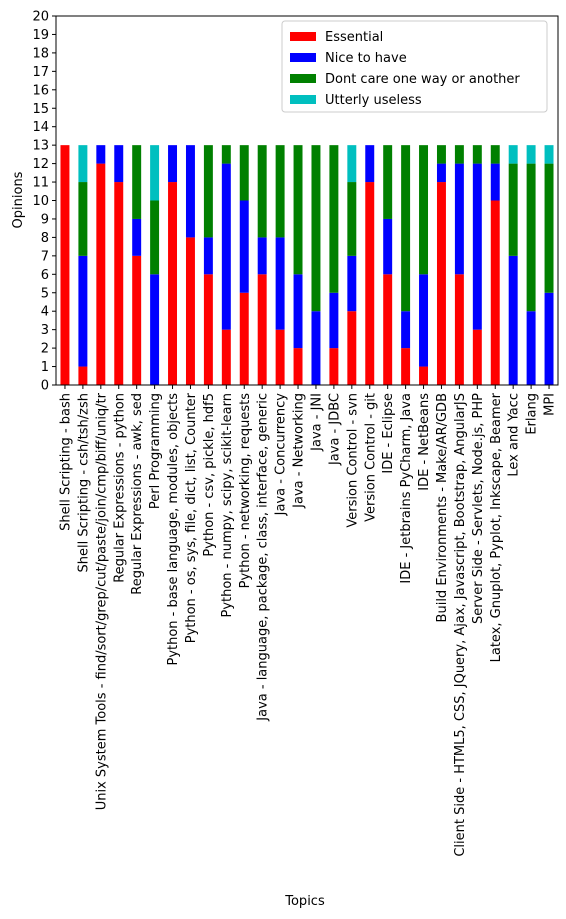  I want to click on y-tick-label: 8, so click(45, 238).